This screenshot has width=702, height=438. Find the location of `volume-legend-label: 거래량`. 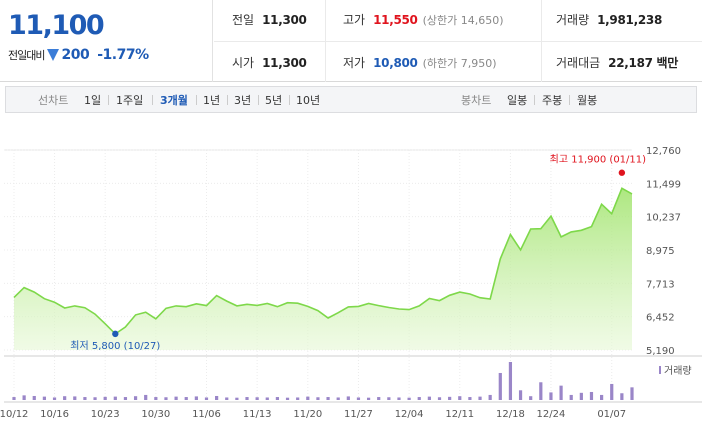

volume-legend-label: 거래량 is located at coordinates (678, 371).